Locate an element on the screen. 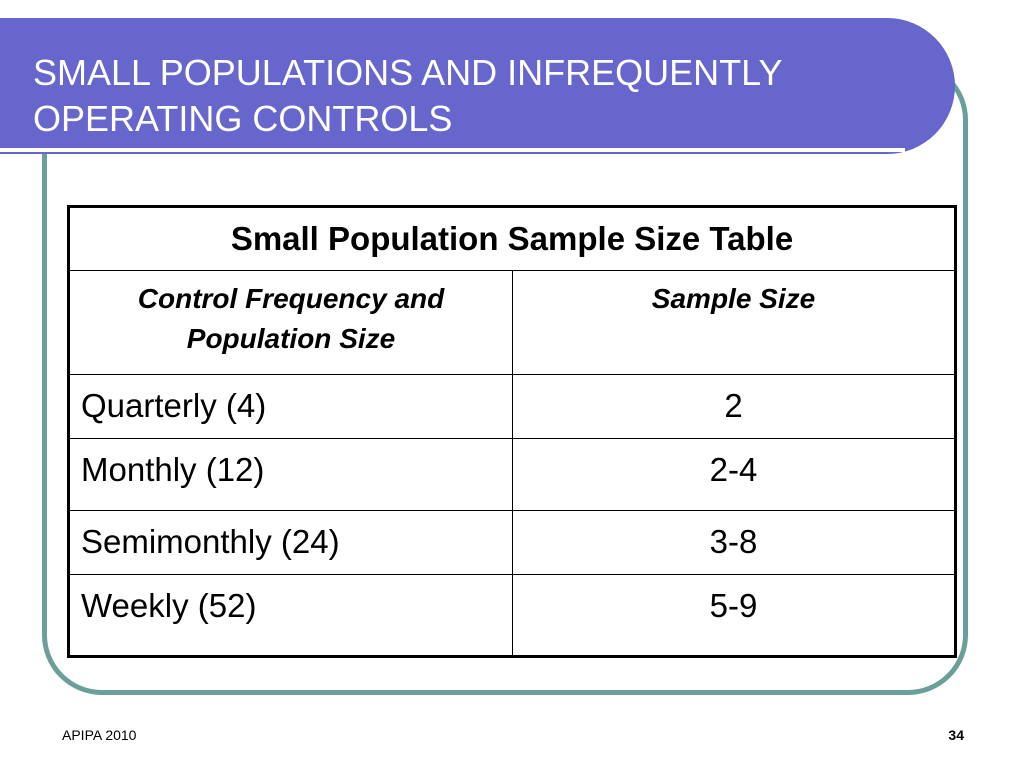  frequency-cell: Weekly (52) is located at coordinates (290, 615).